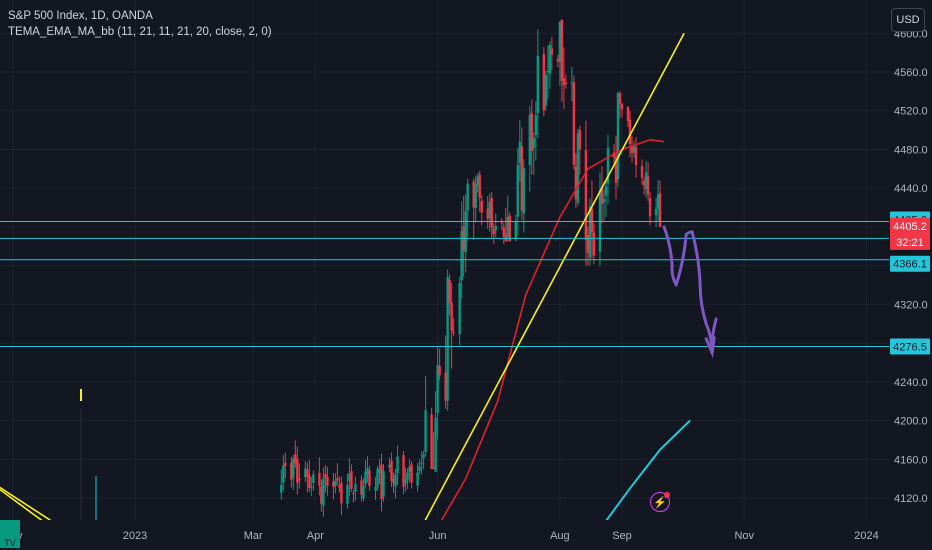 The width and height of the screenshot is (932, 550). I want to click on tradingview-logo-icon: TV, so click(10, 534).